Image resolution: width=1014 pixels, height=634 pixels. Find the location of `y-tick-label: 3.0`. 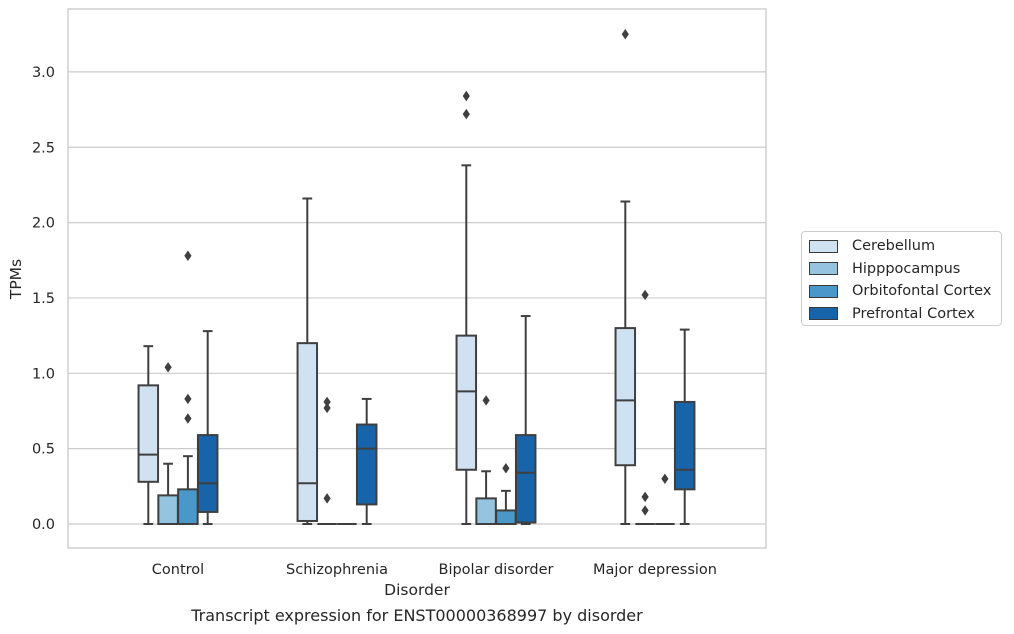

y-tick-label: 3.0 is located at coordinates (43, 73).